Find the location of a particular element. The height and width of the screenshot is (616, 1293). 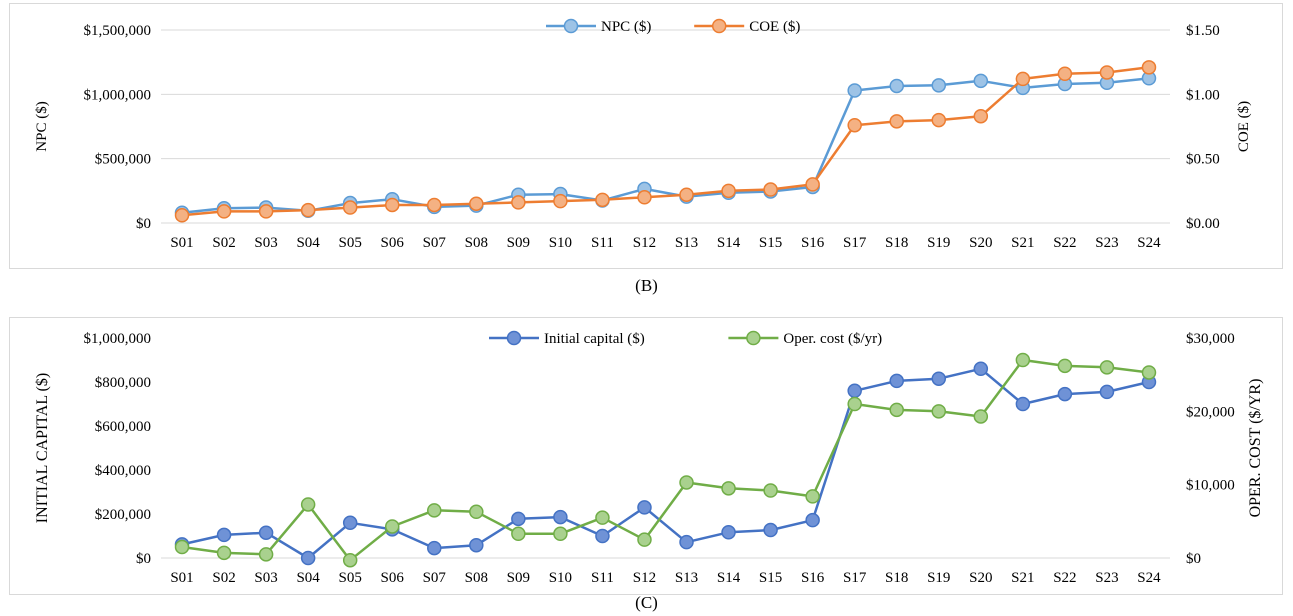

y-right-tick-label: $30,000 is located at coordinates (1210, 339).